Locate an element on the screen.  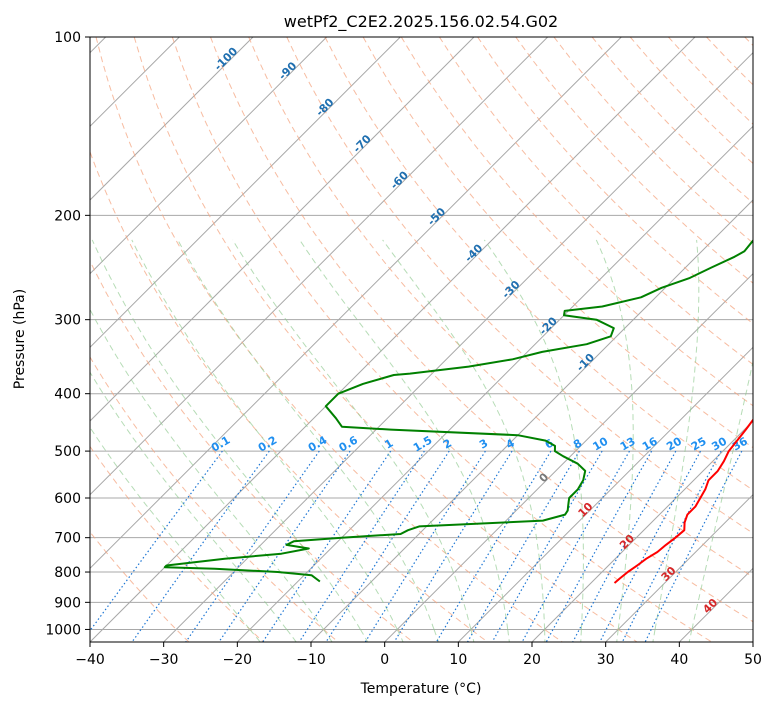
x-tick-label: 30 is located at coordinates (606, 660).